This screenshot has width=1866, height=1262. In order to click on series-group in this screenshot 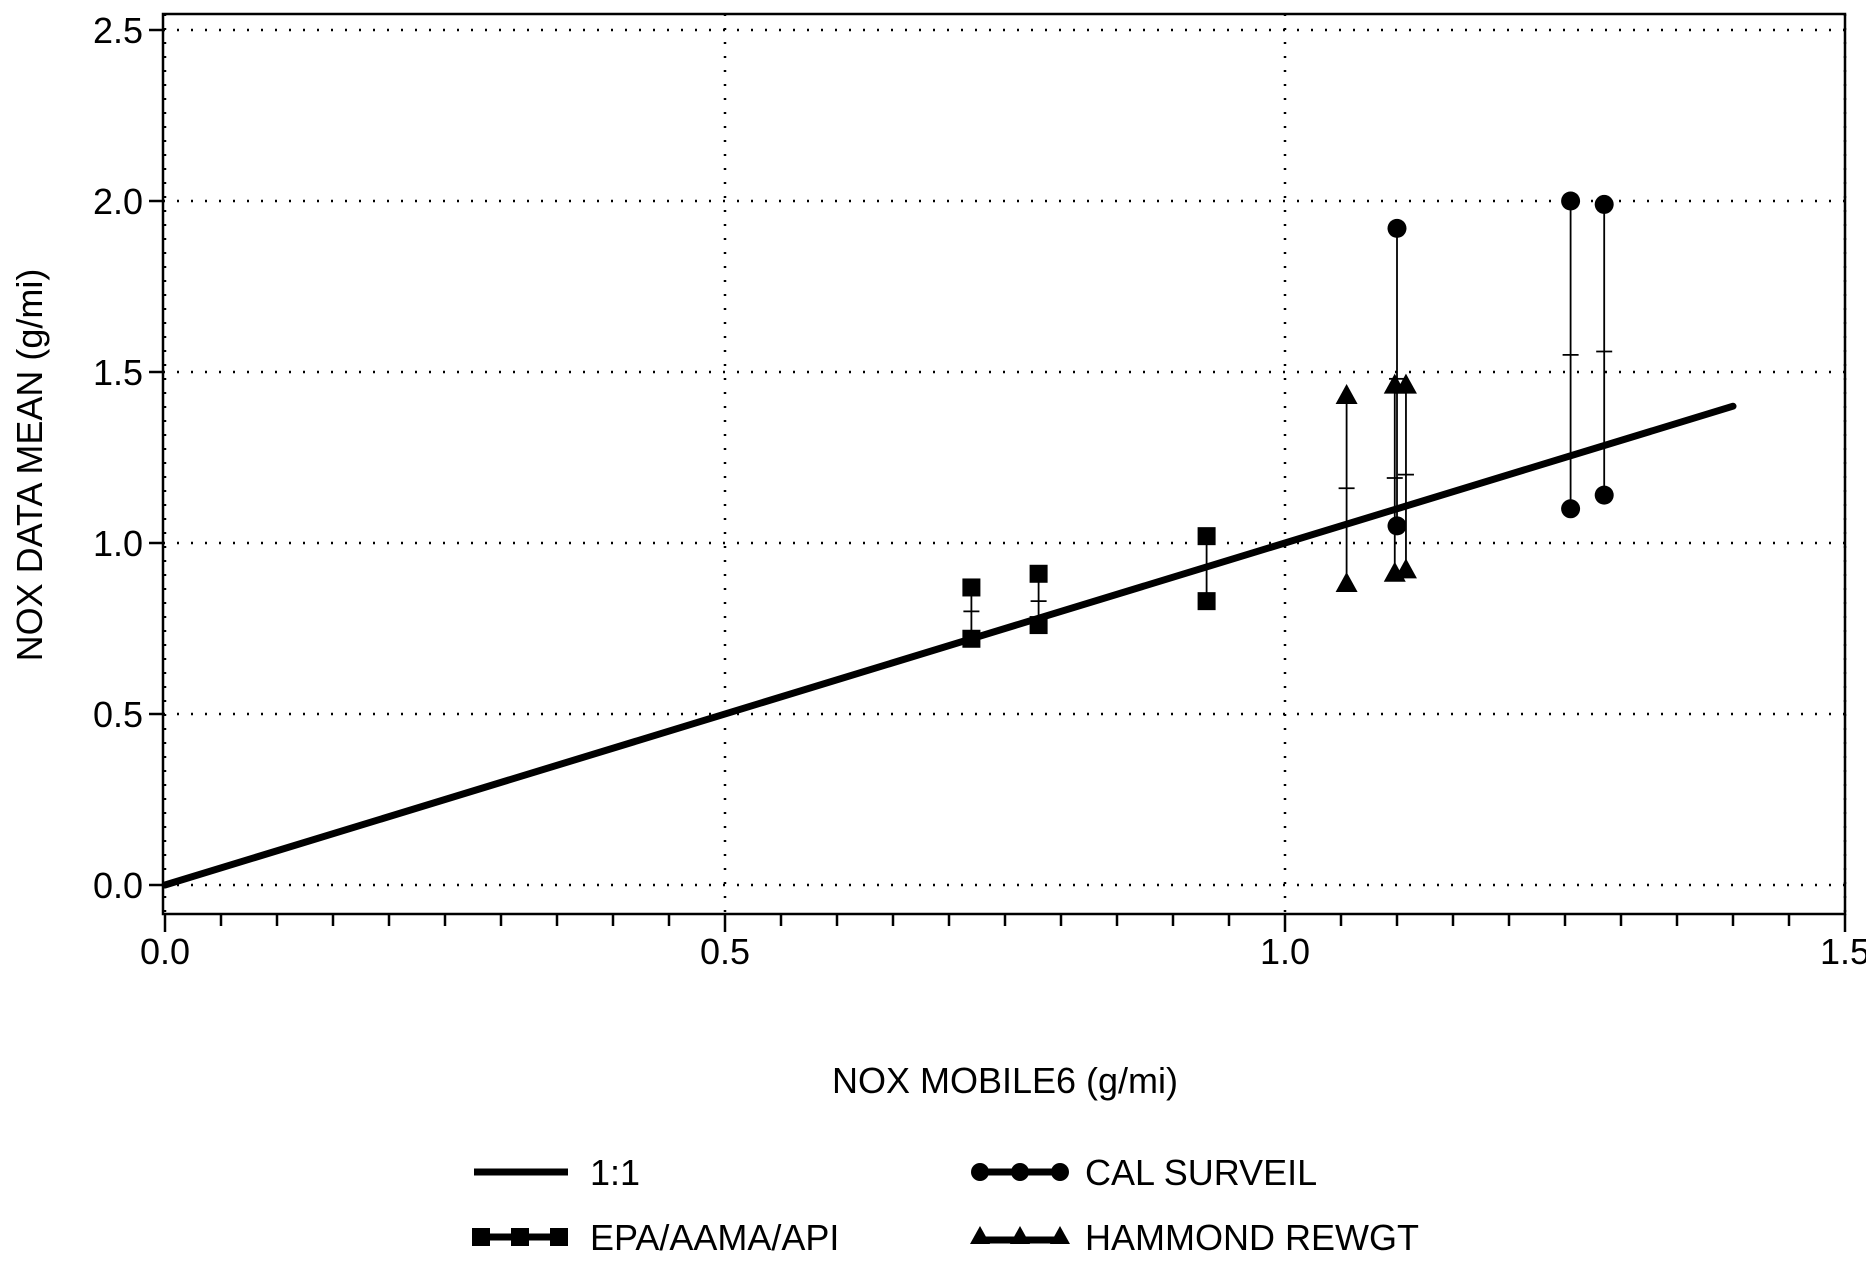, I will do `click(1288, 419)`.